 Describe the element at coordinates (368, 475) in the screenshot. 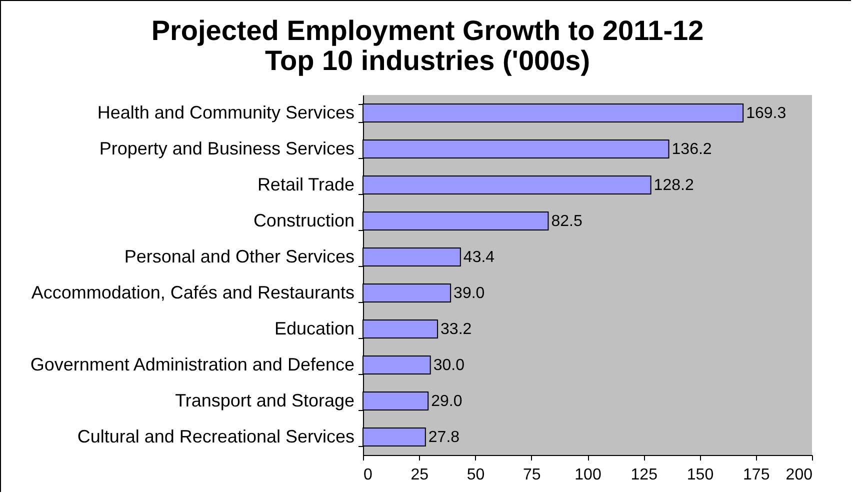

I see `x-tick-label: 0` at that location.